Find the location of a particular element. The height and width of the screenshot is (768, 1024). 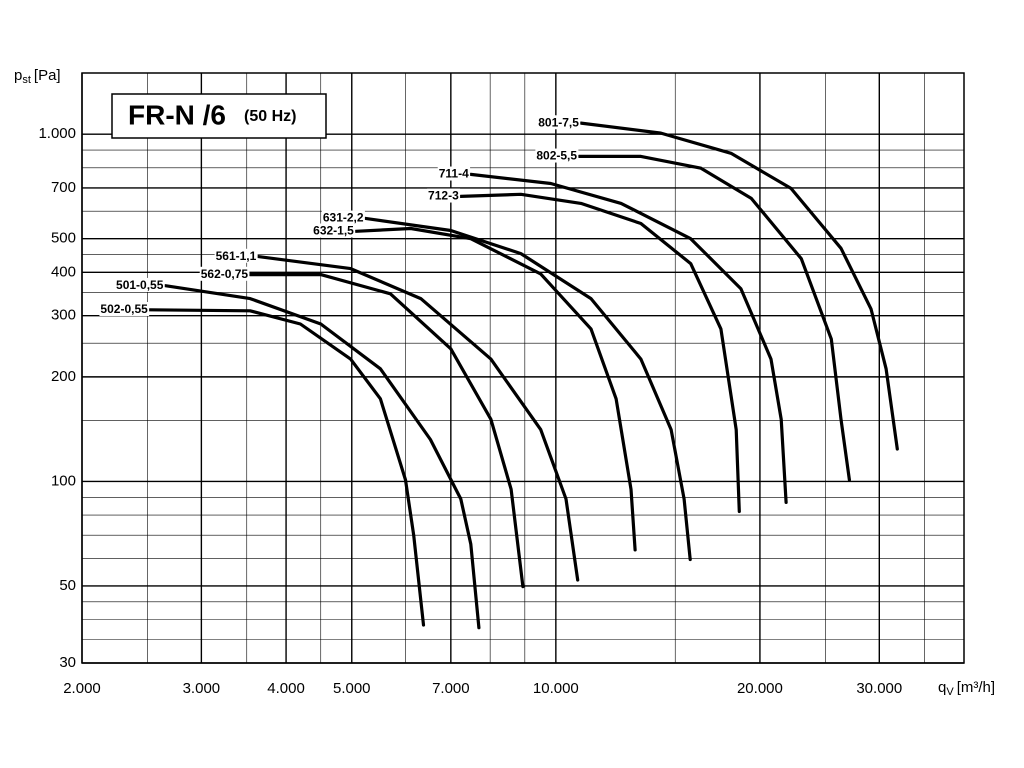

x-label-sub: V is located at coordinates (950, 692).